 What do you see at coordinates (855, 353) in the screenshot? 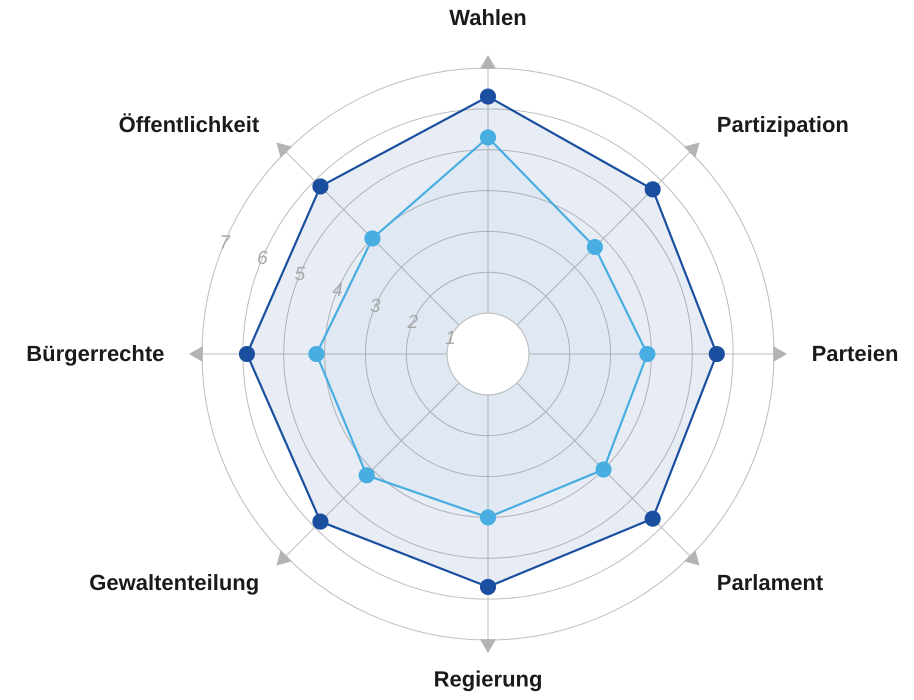
I see `spoke-label: Parteien` at bounding box center [855, 353].